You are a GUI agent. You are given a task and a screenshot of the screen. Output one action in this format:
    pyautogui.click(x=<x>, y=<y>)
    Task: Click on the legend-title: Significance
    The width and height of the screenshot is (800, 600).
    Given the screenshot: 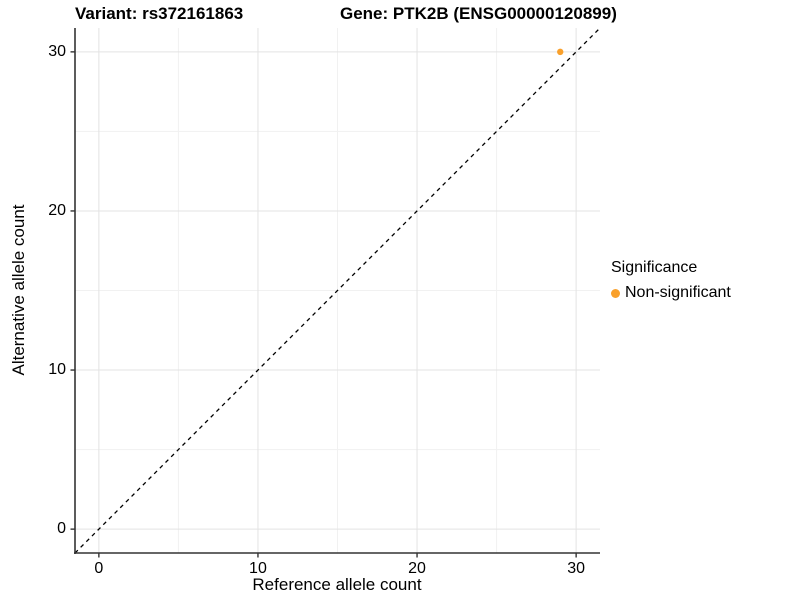 What is the action you would take?
    pyautogui.click(x=654, y=267)
    